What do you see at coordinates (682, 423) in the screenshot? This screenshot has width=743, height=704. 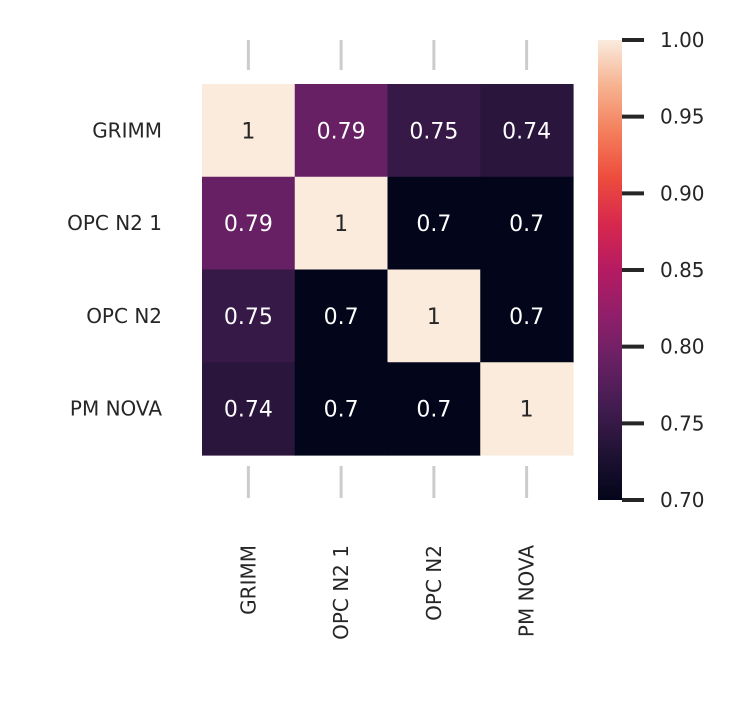 I see `colorbar-tick-label: 0.75` at bounding box center [682, 423].